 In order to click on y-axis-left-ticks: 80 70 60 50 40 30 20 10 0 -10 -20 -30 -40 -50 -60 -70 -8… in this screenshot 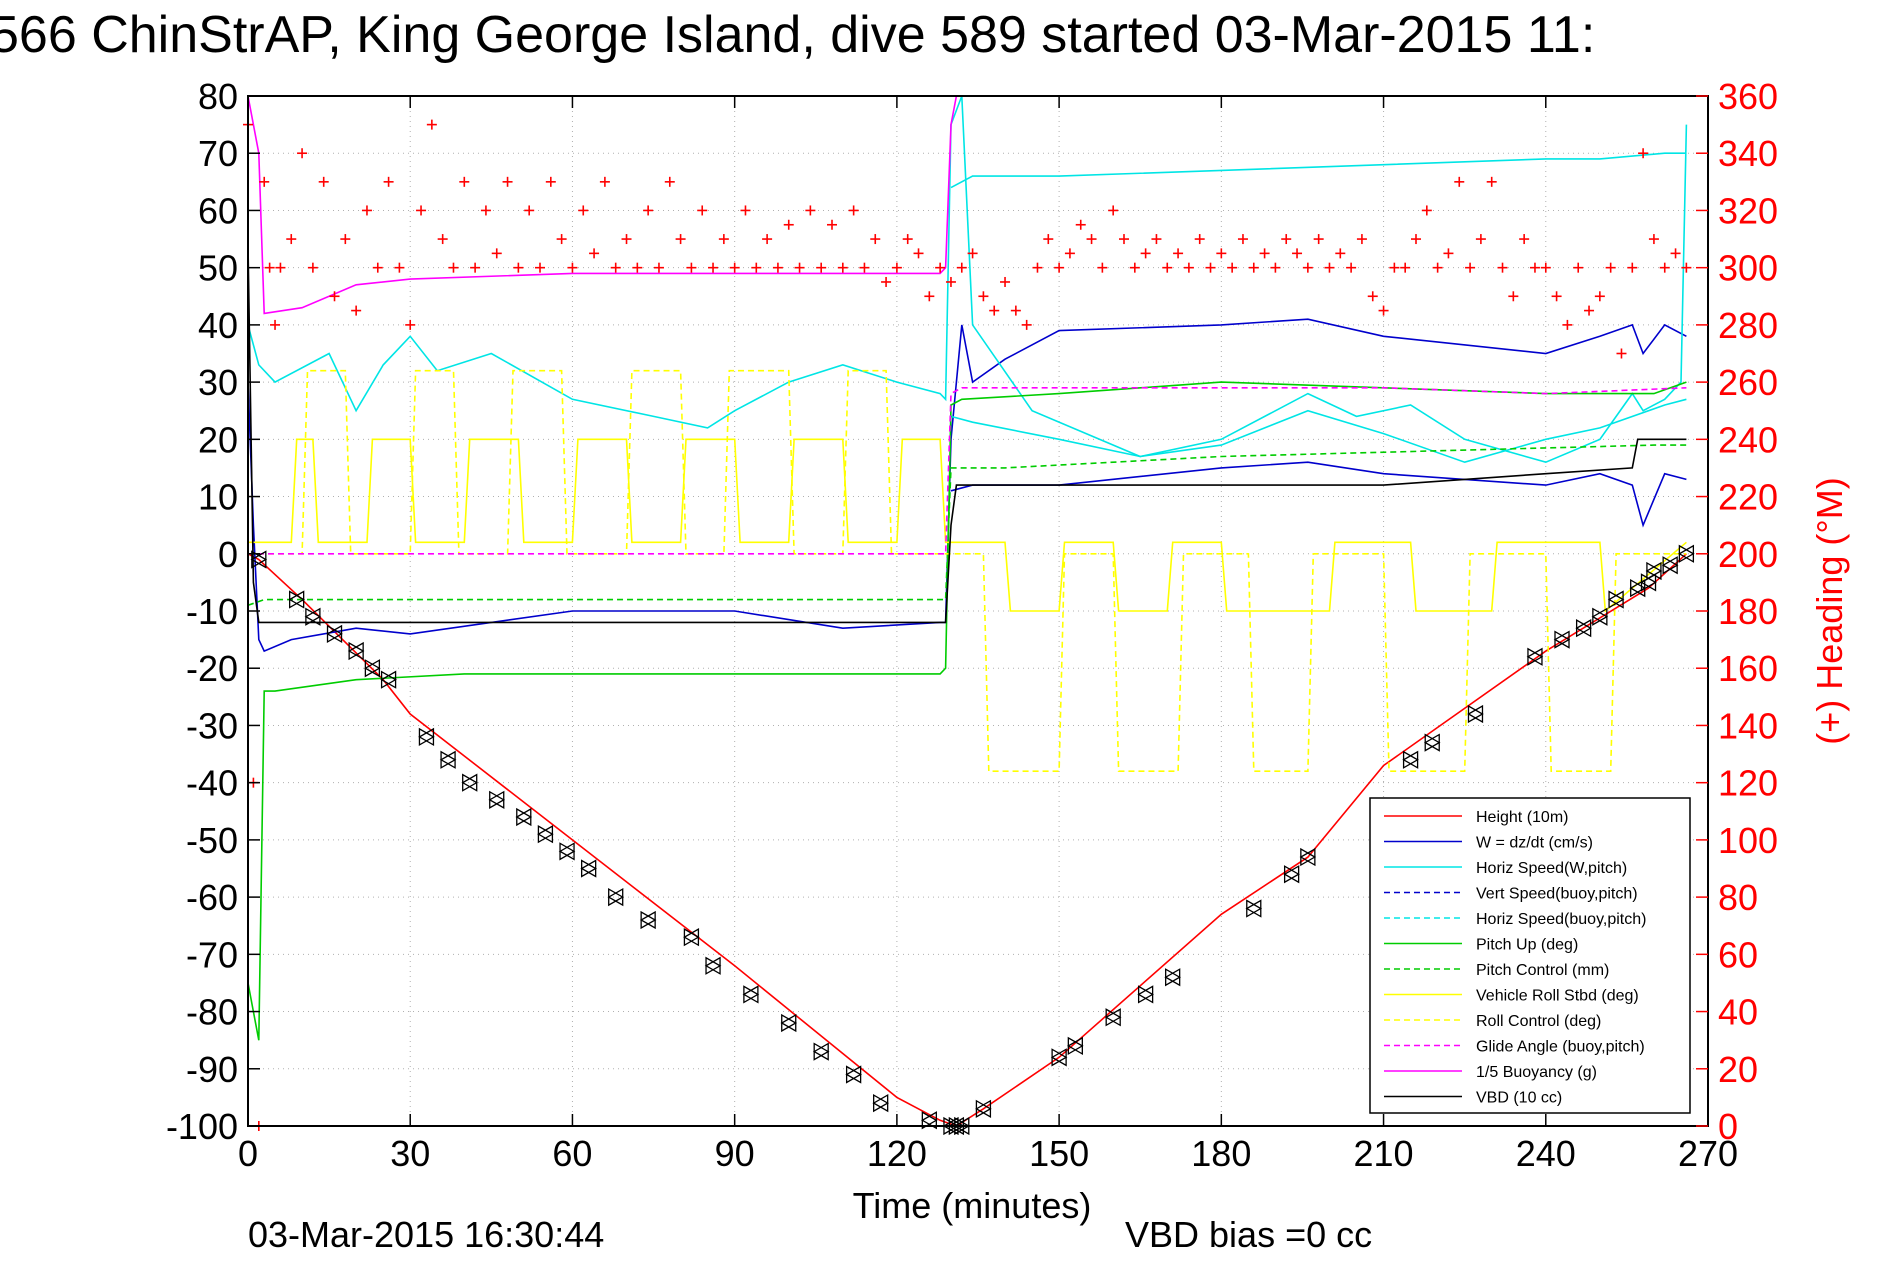, I will do `click(213, 611)`.